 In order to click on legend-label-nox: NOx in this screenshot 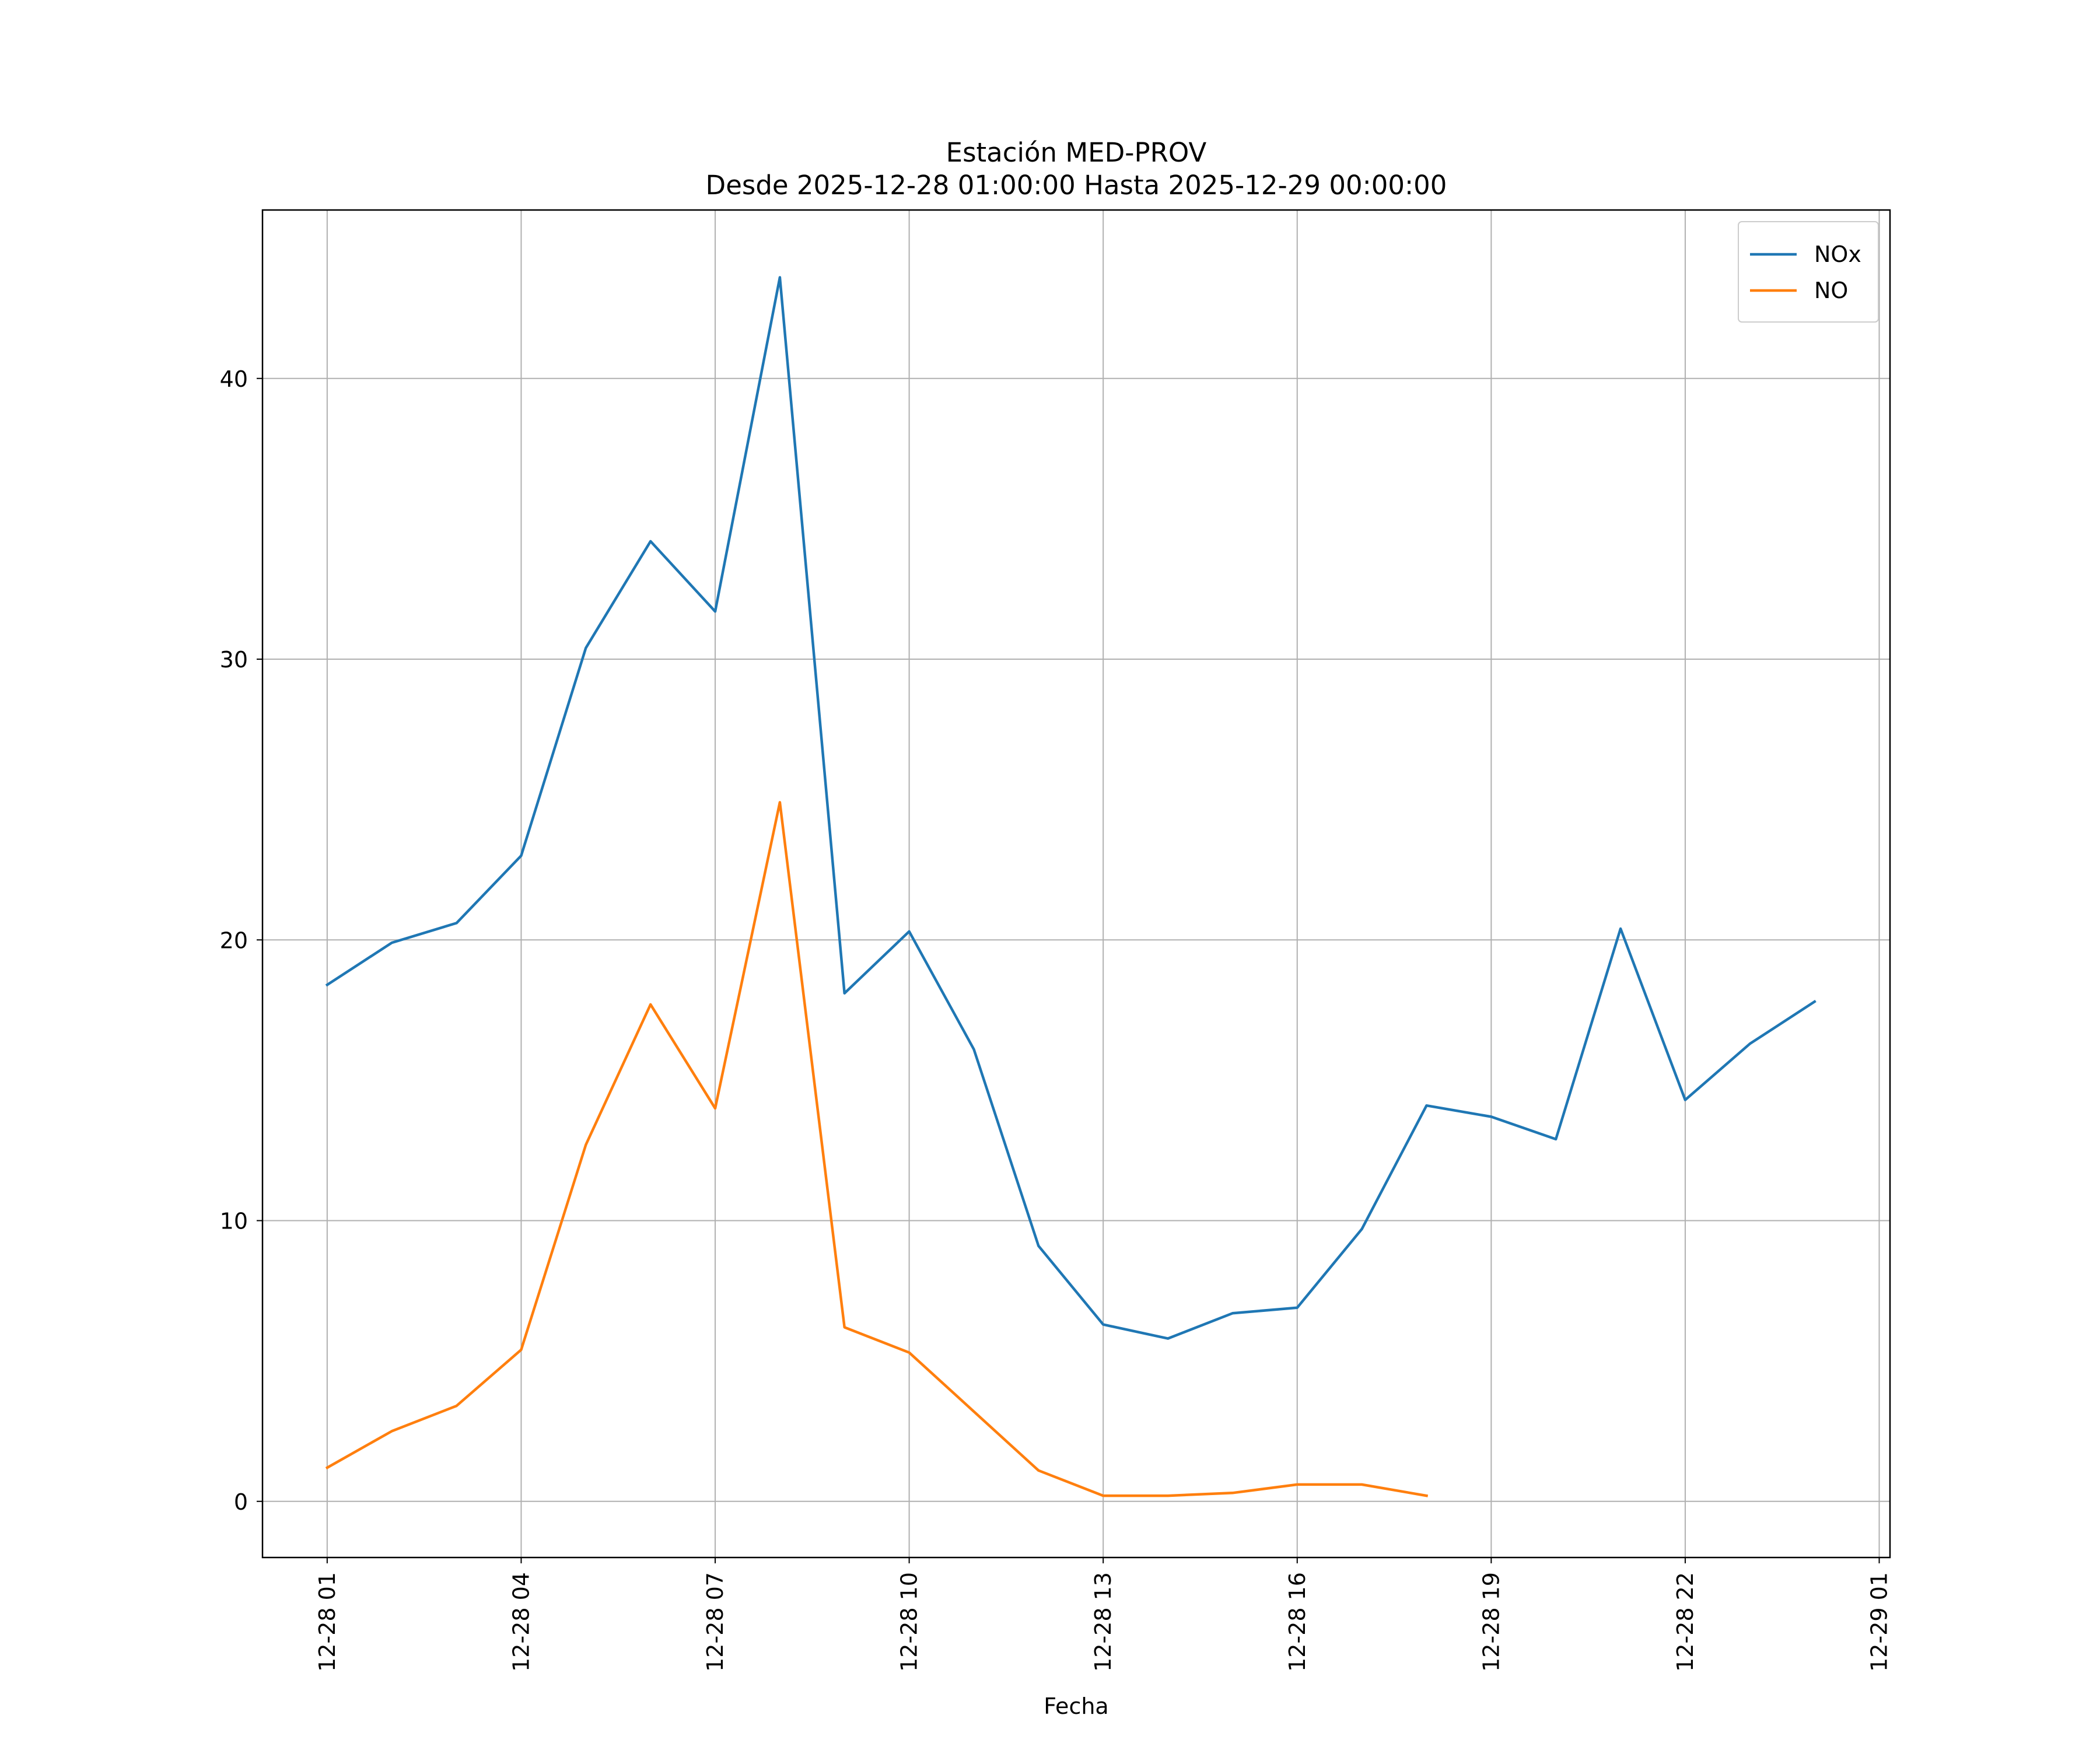, I will do `click(1838, 254)`.